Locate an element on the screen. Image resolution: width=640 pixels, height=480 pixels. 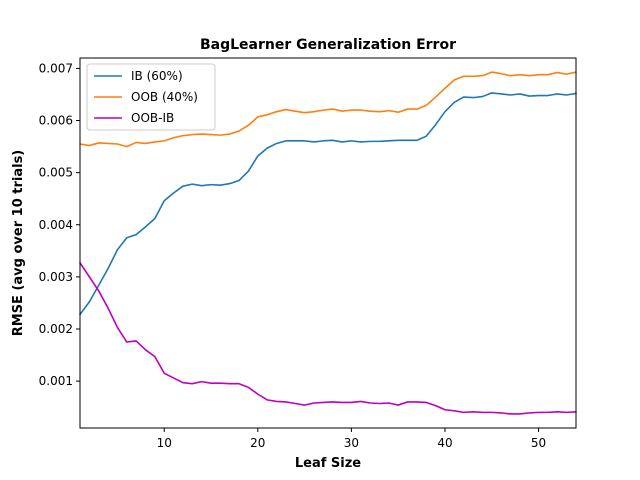
chart-title: BagLearner Generalization Error is located at coordinates (328, 45).